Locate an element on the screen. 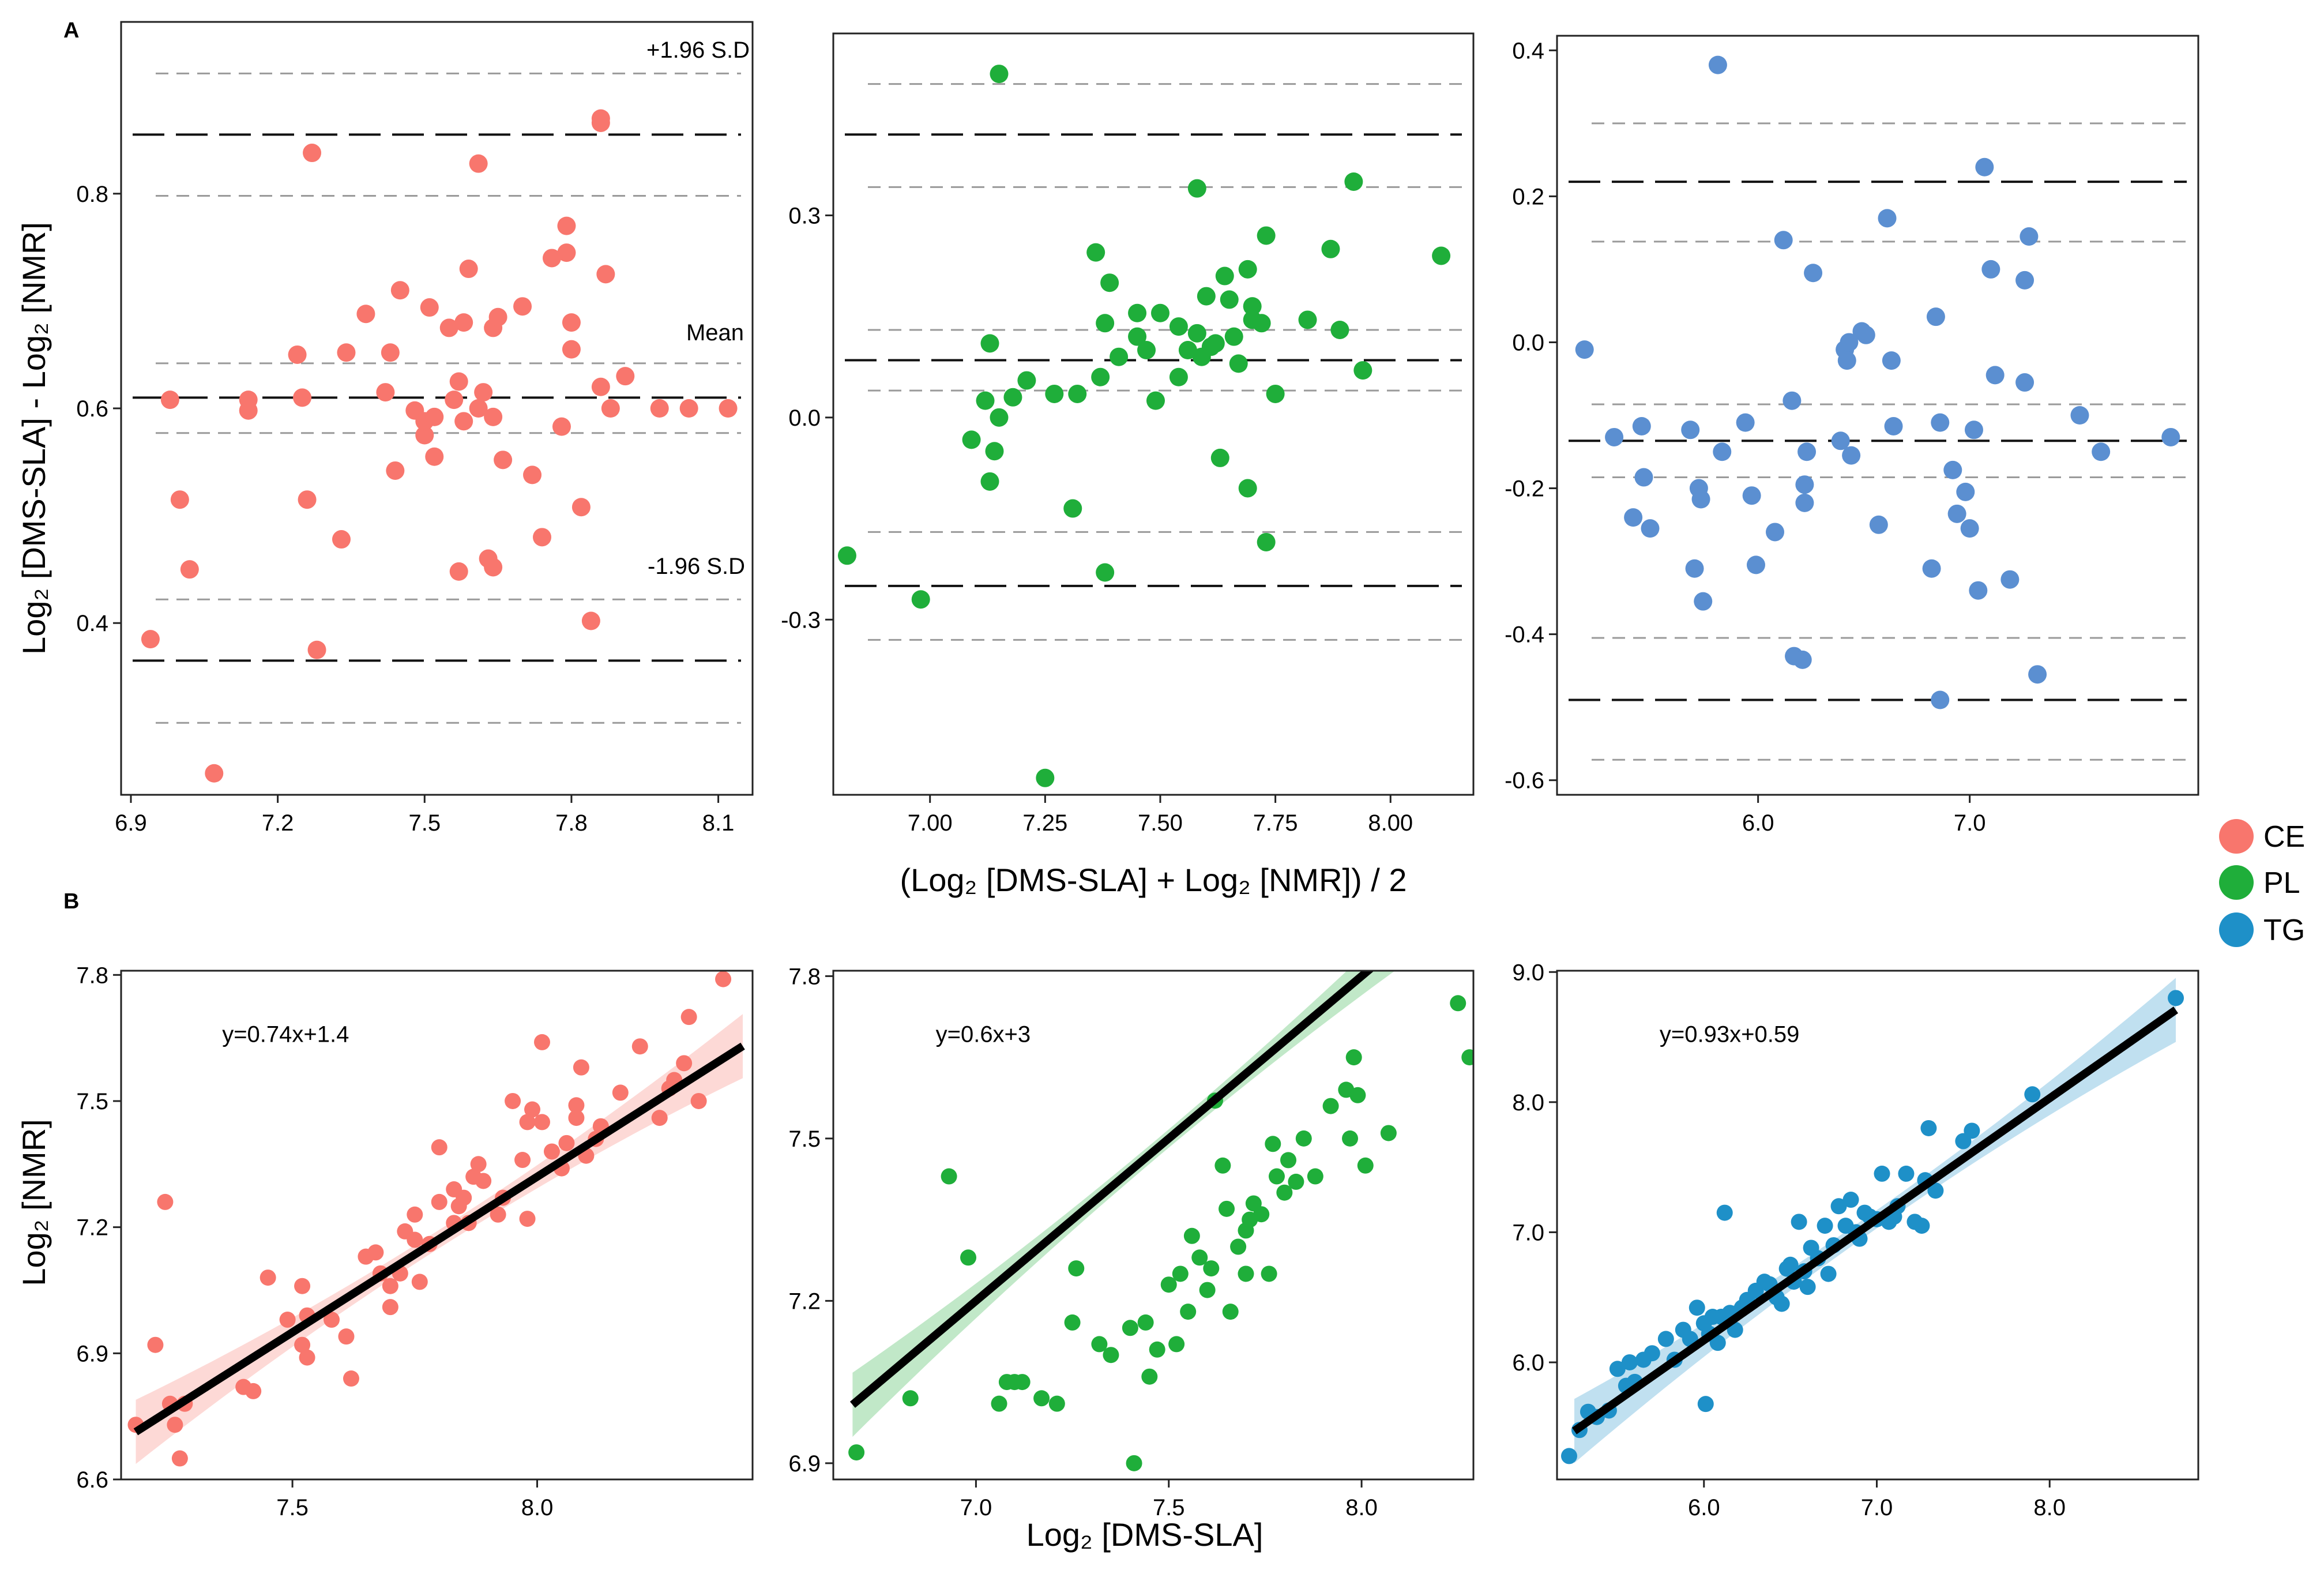  panel-label-a: A is located at coordinates (71, 31).